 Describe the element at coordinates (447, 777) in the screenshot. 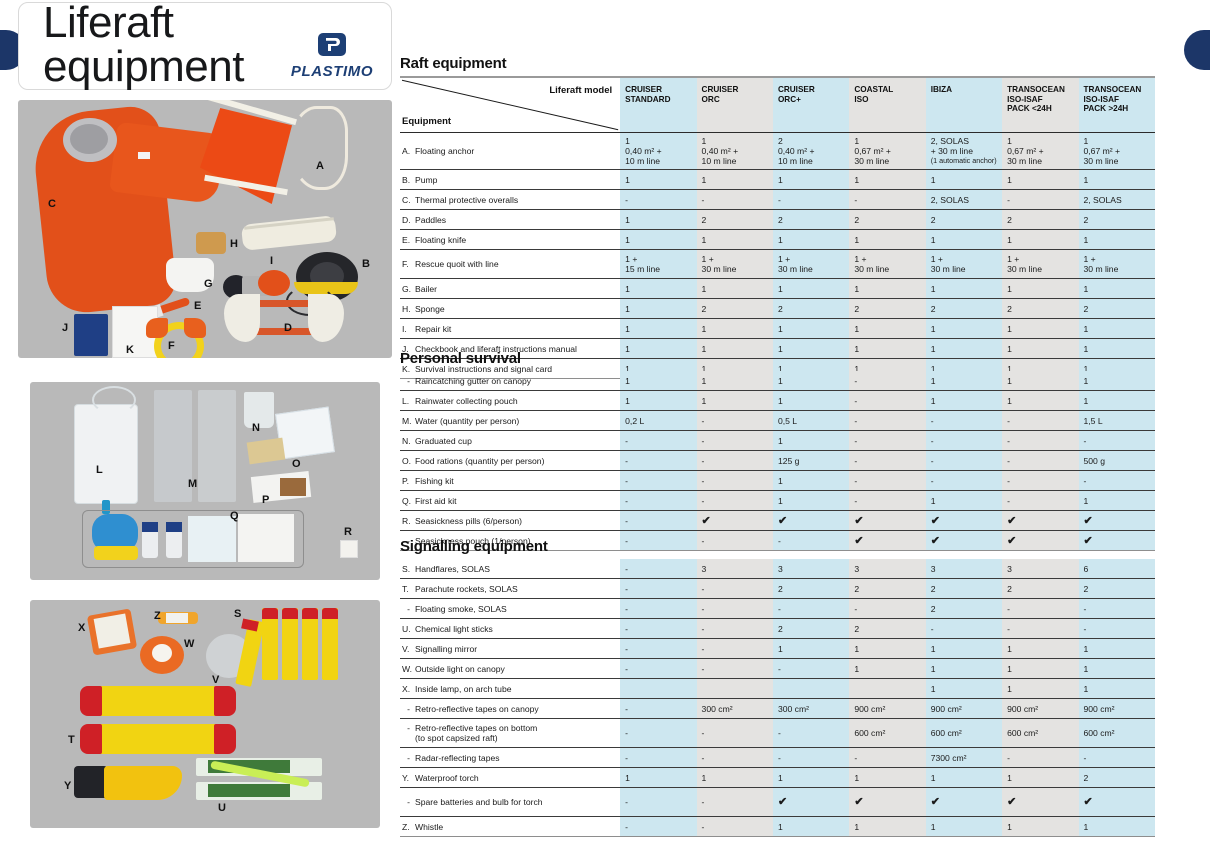

I see `row-label-text: Waterproof torch` at that location.